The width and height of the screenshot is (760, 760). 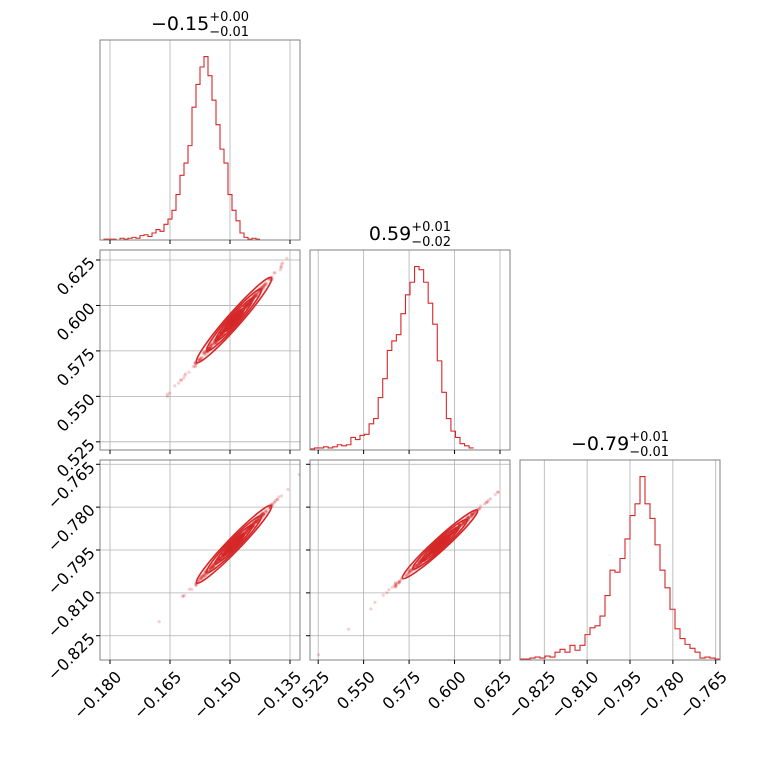 What do you see at coordinates (410, 232) in the screenshot?
I see `parameter-title-1: 0.59+0.01` at bounding box center [410, 232].